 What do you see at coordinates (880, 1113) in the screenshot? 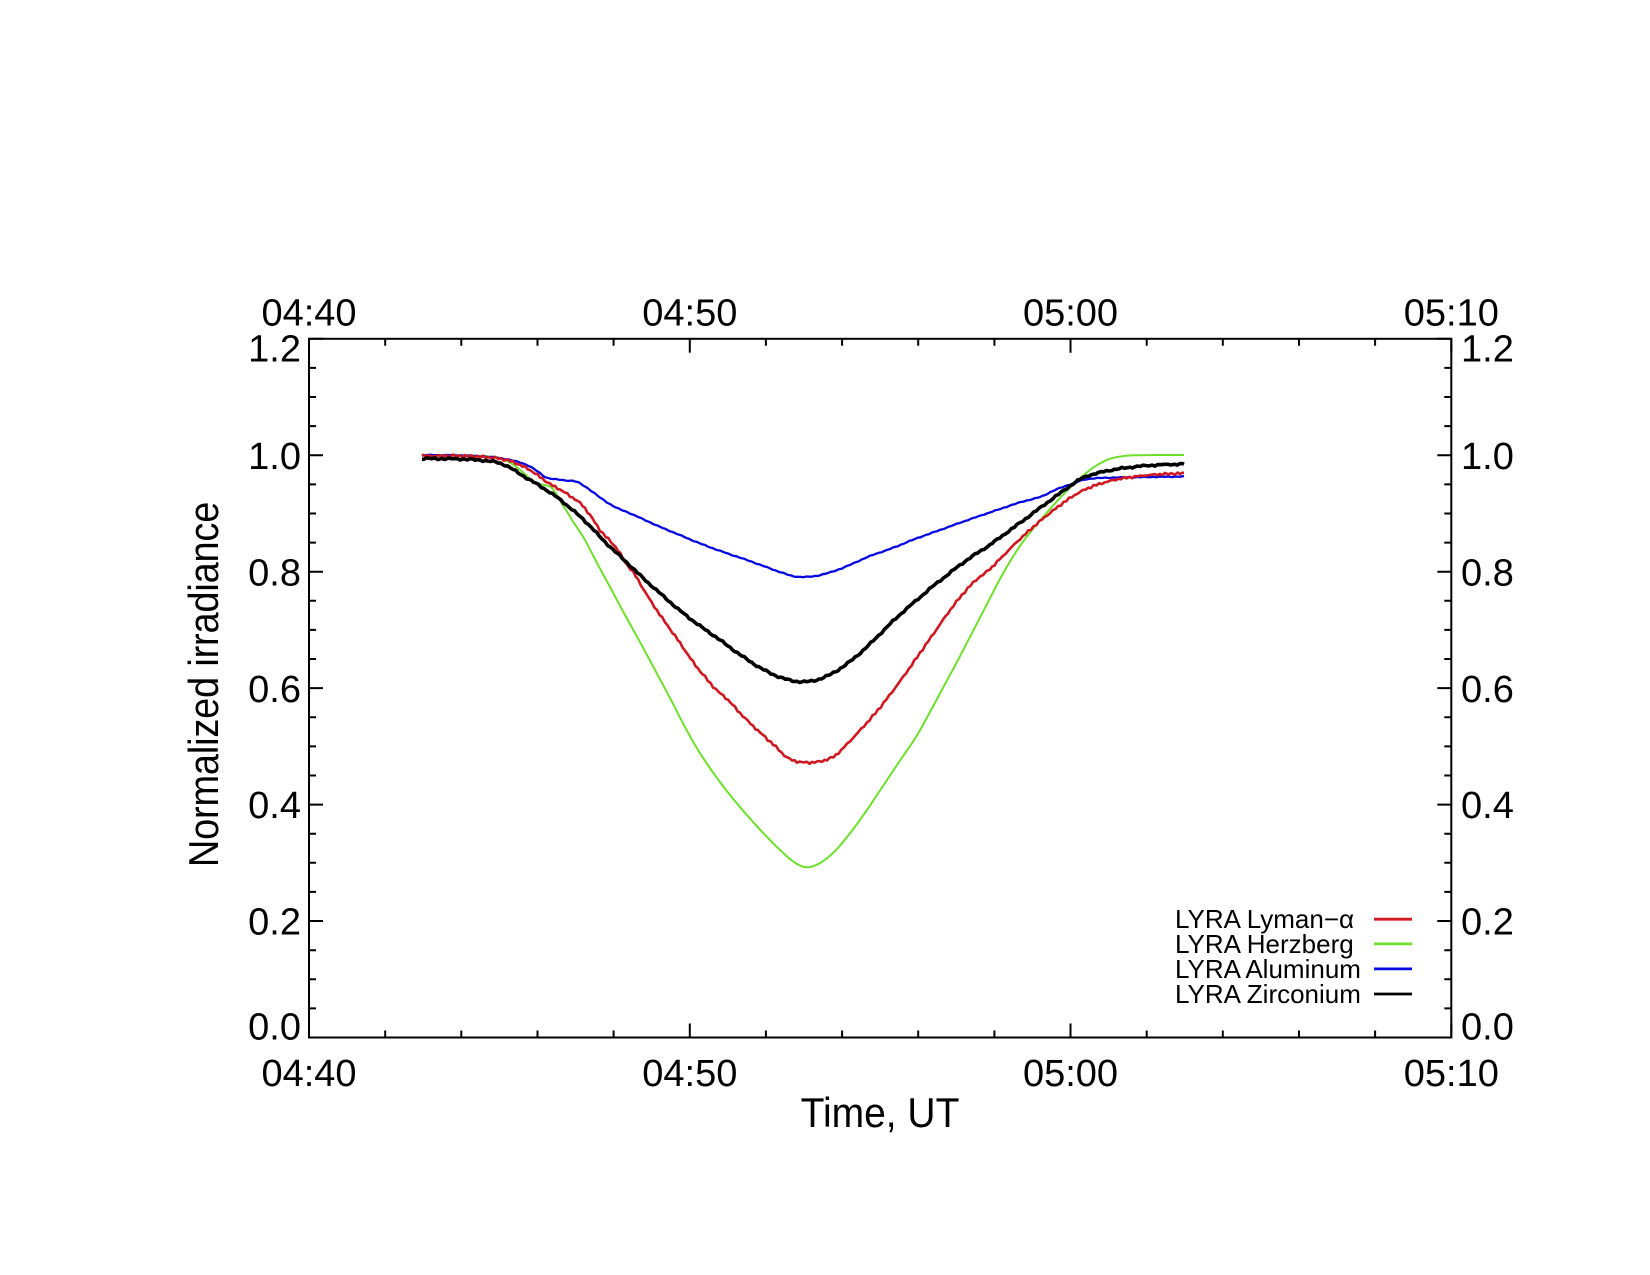
I see `svg-text: Time, UT` at bounding box center [880, 1113].